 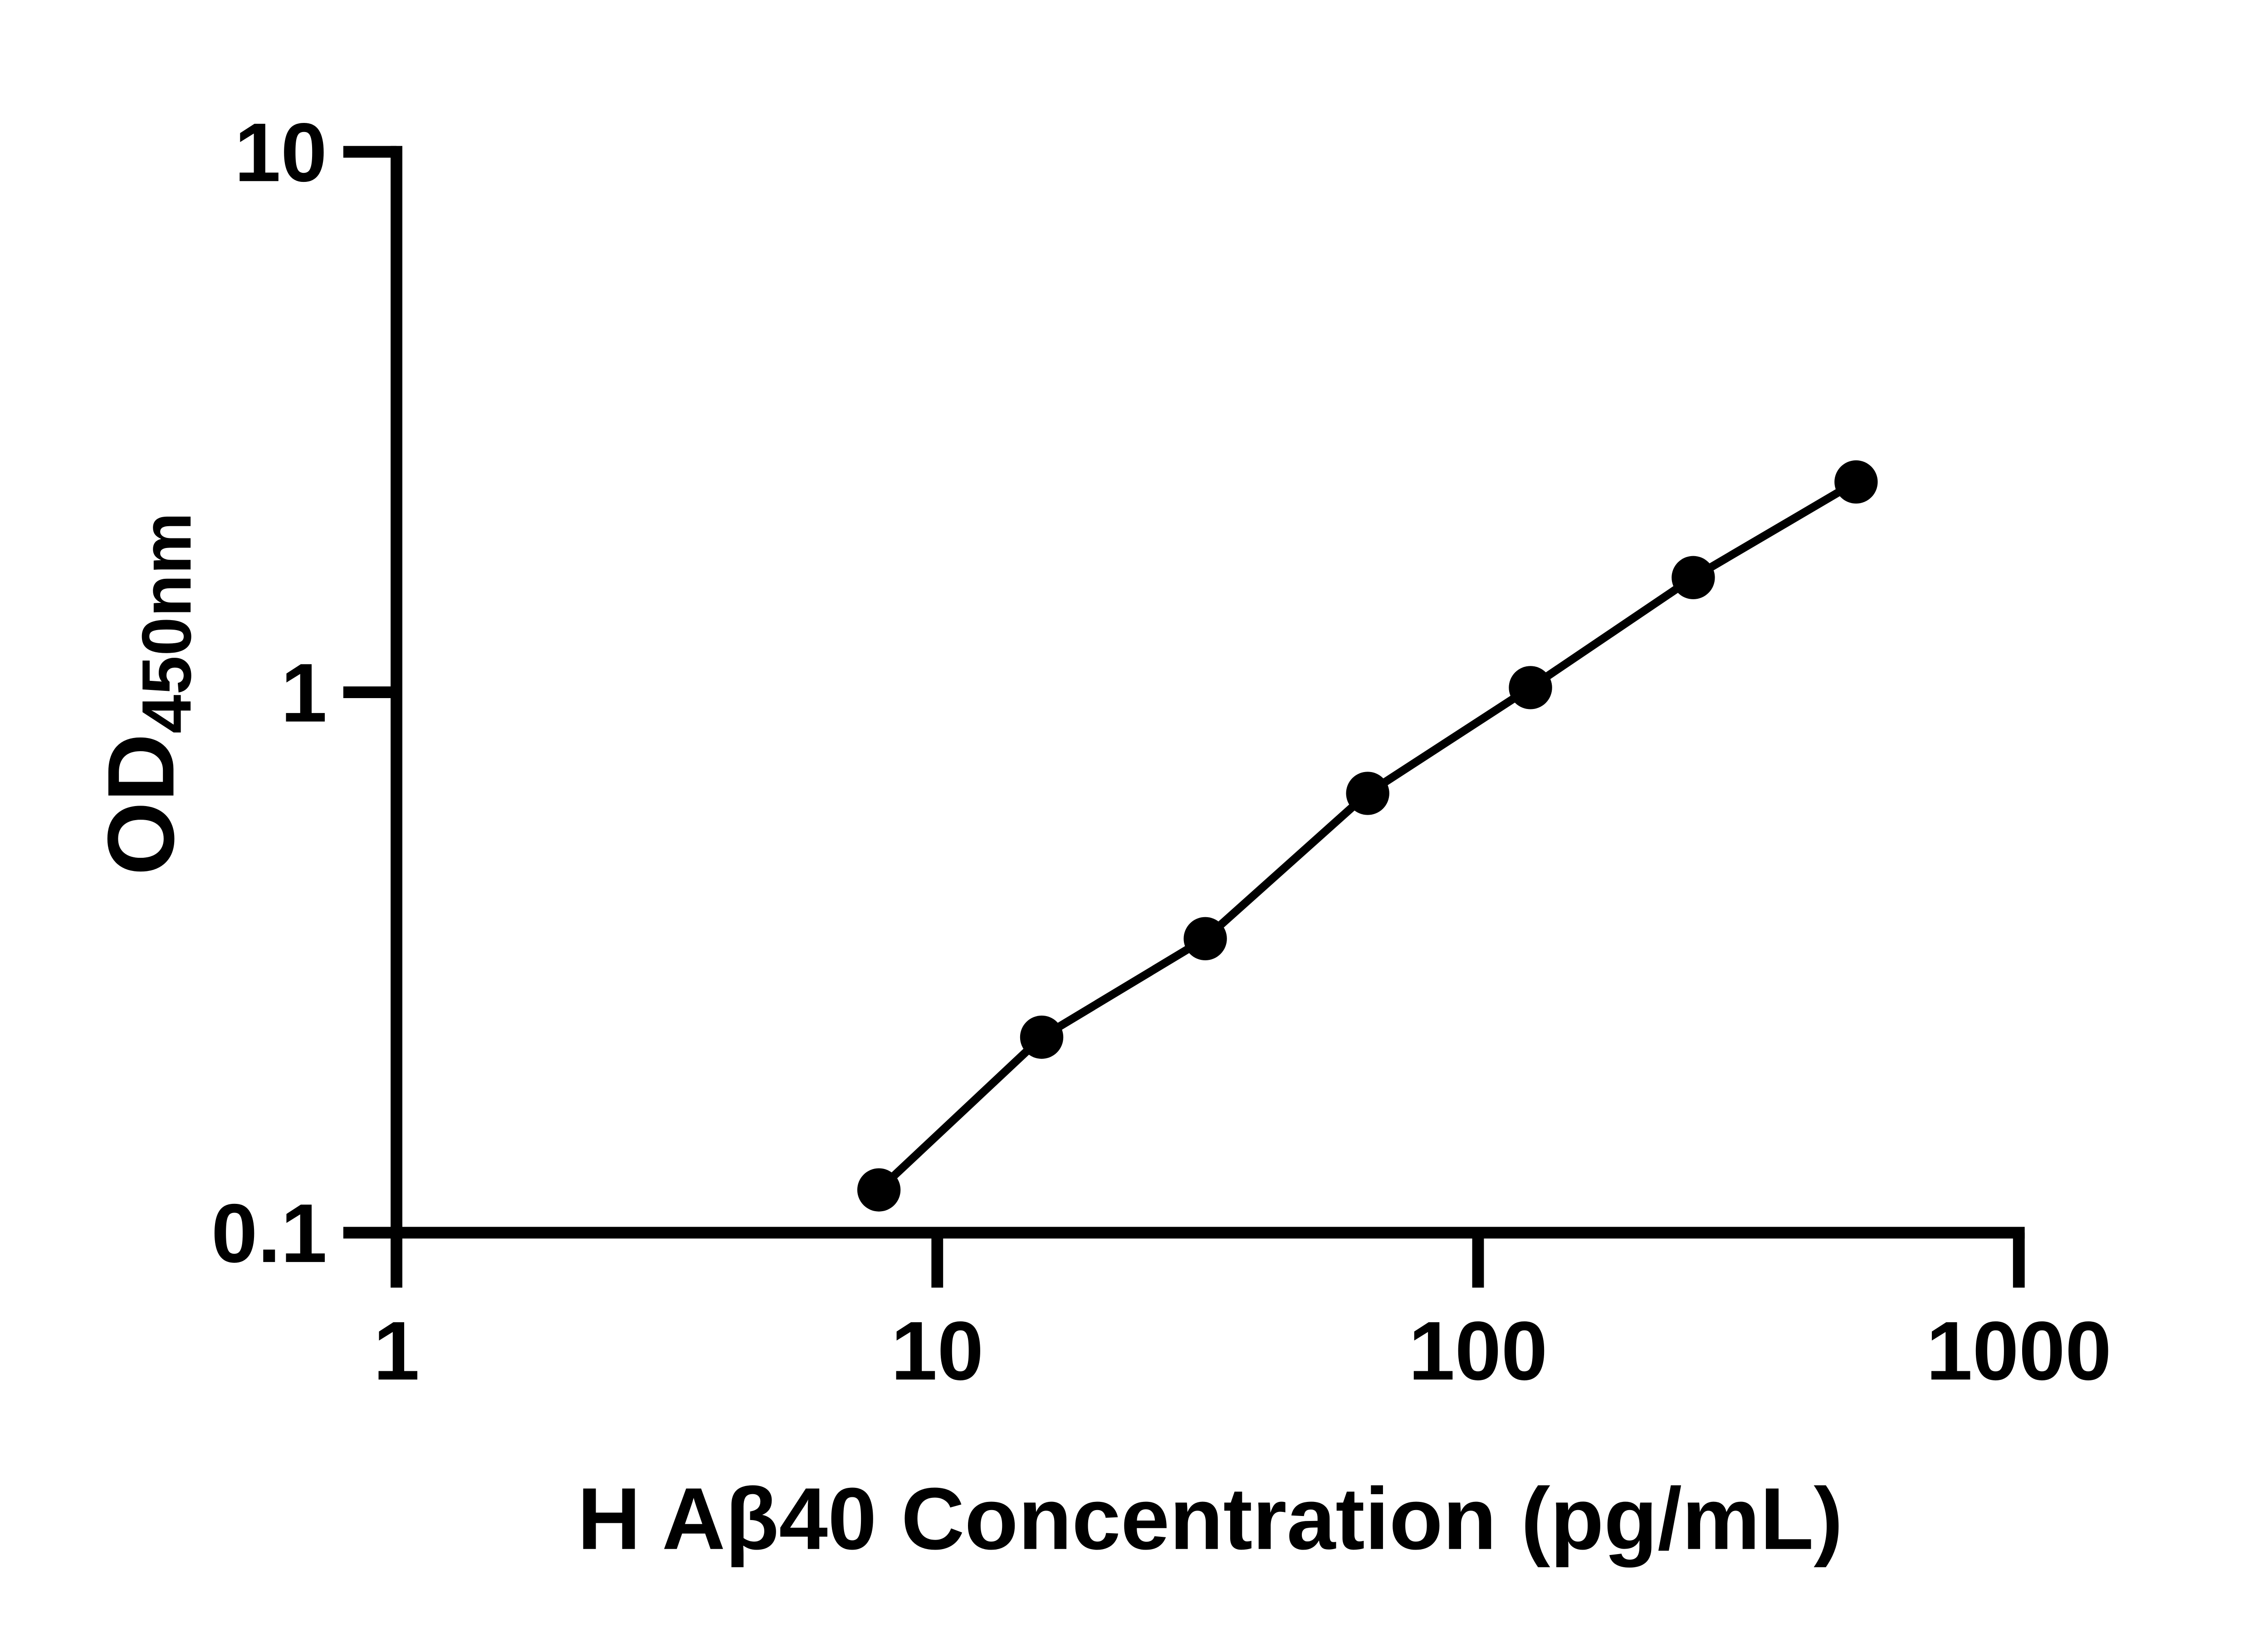 I want to click on data-point-250pg, so click(x=1694, y=578).